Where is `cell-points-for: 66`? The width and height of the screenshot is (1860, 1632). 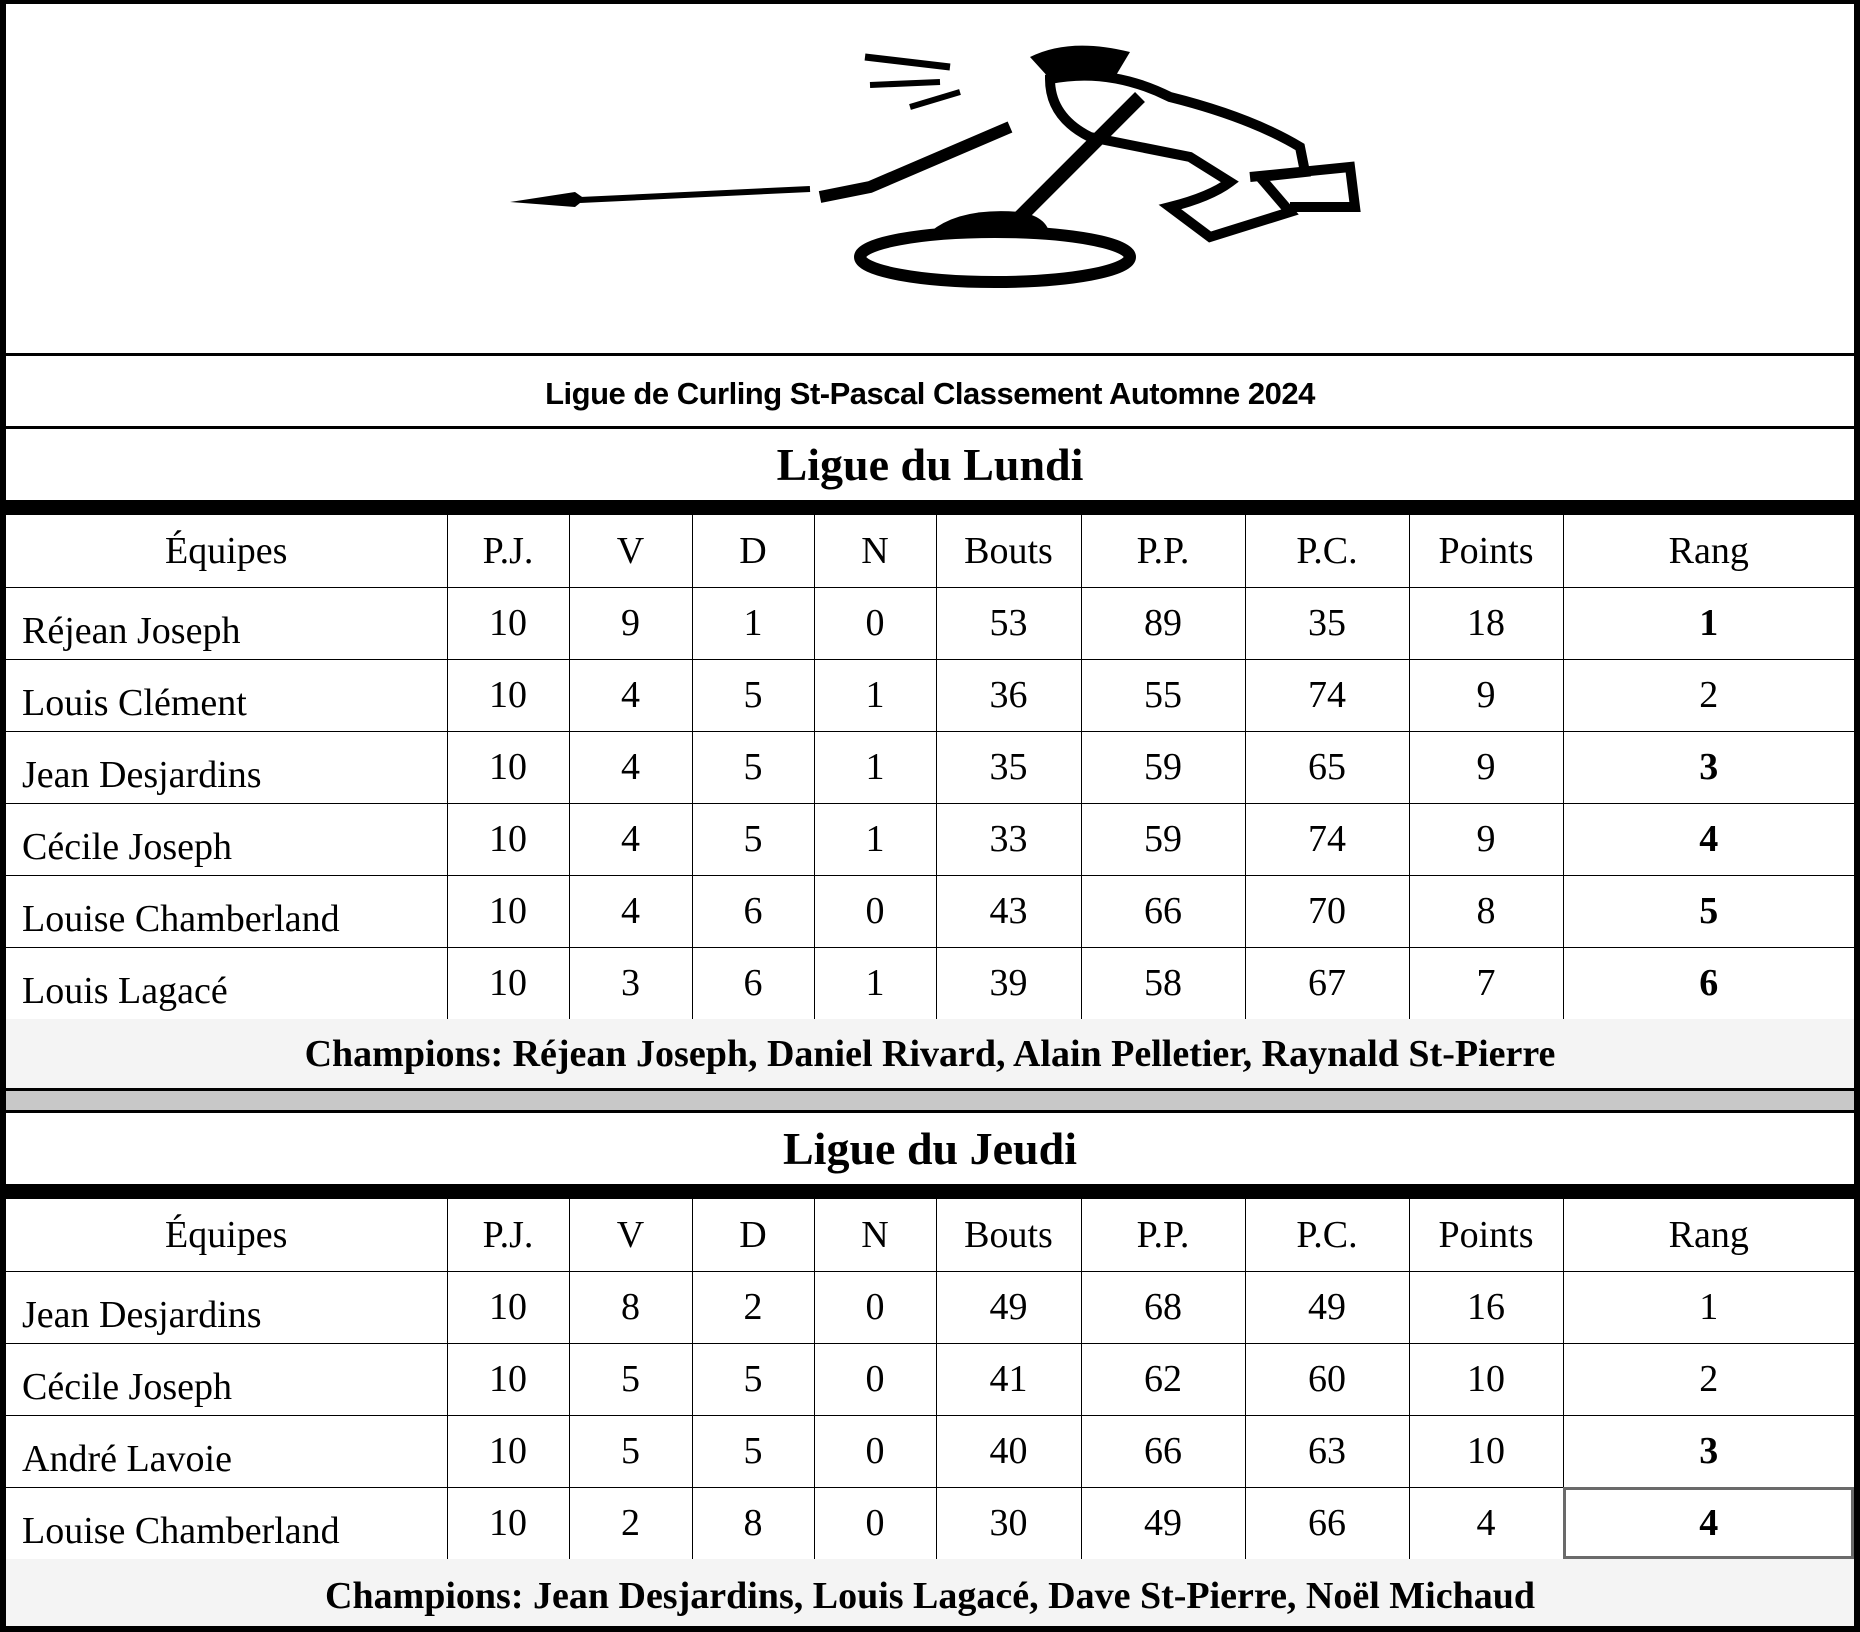 cell-points-for: 66 is located at coordinates (1163, 911).